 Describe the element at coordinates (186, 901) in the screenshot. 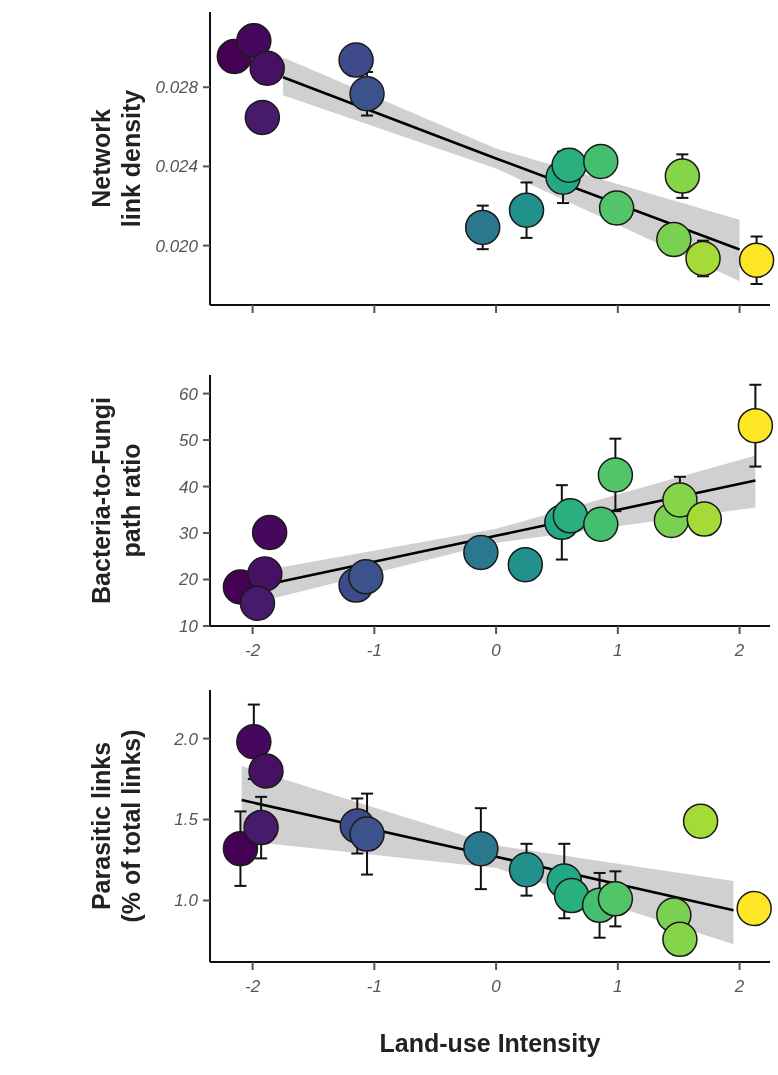

I see `y-tick-label: 1.0` at that location.